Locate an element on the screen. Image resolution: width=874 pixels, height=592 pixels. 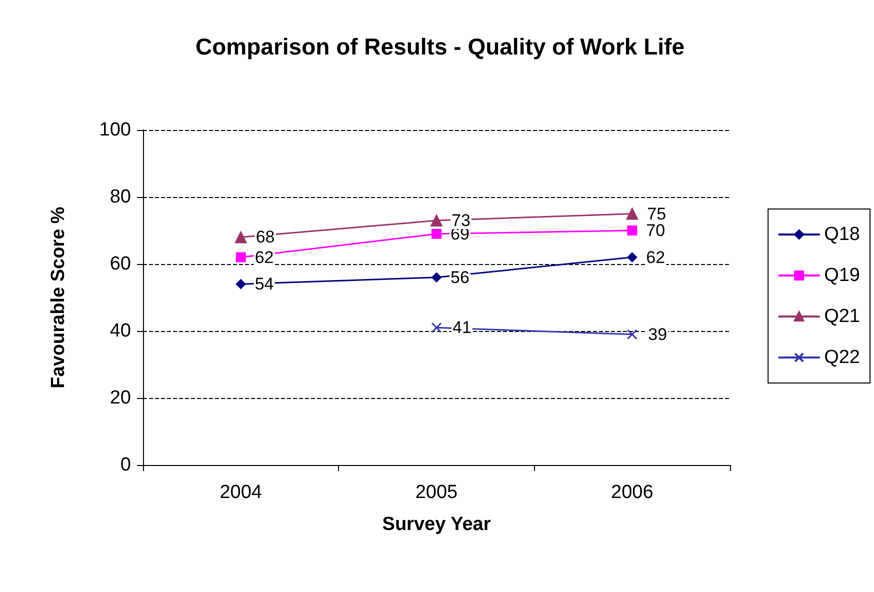
x-tick-label: 2006 is located at coordinates (632, 492).